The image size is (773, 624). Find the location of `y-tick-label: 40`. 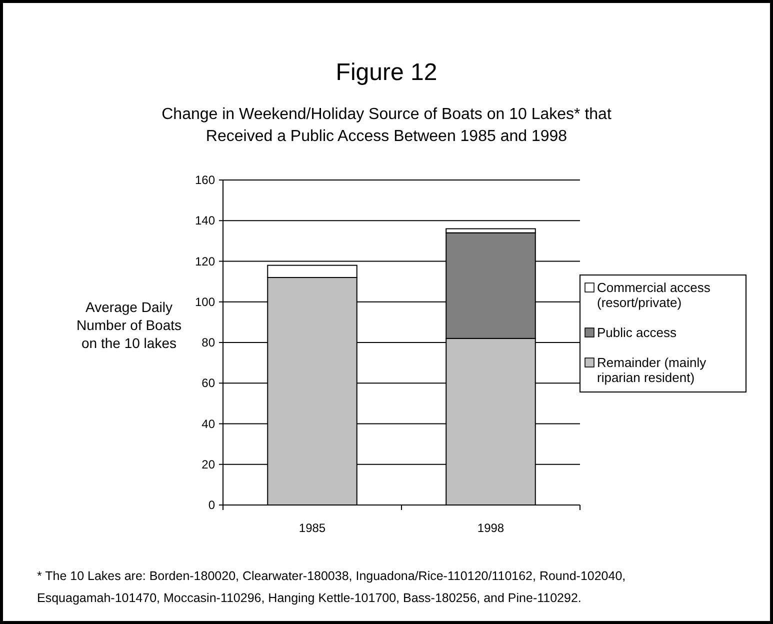

y-tick-label: 40 is located at coordinates (209, 423).